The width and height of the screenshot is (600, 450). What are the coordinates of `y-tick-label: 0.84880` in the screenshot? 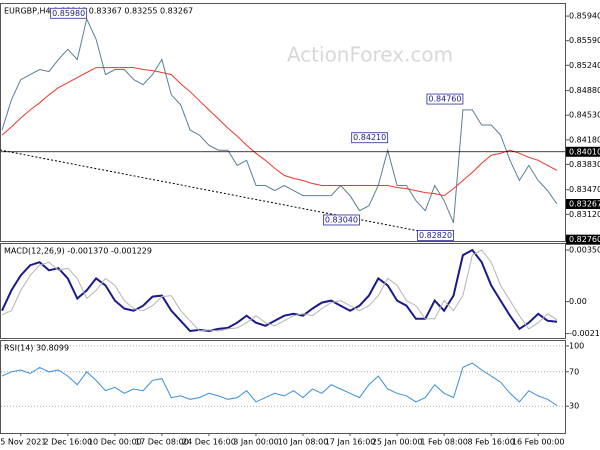 It's located at (584, 90).